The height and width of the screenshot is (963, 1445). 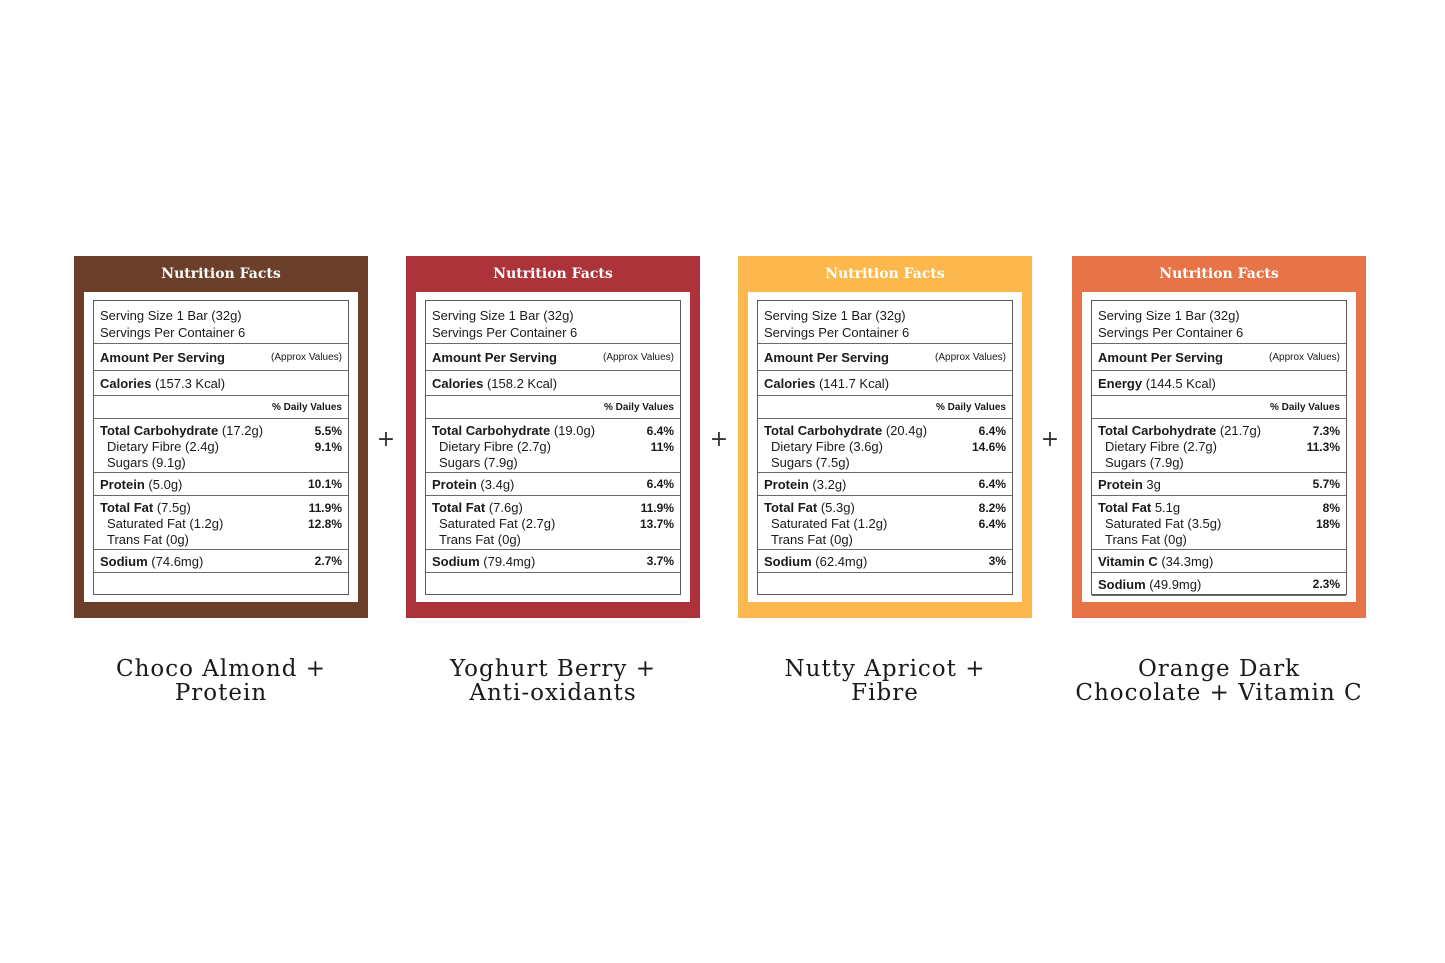 What do you see at coordinates (1219, 584) in the screenshot?
I see `sodium-row: Sodium (49.9mg) 2.3%` at bounding box center [1219, 584].